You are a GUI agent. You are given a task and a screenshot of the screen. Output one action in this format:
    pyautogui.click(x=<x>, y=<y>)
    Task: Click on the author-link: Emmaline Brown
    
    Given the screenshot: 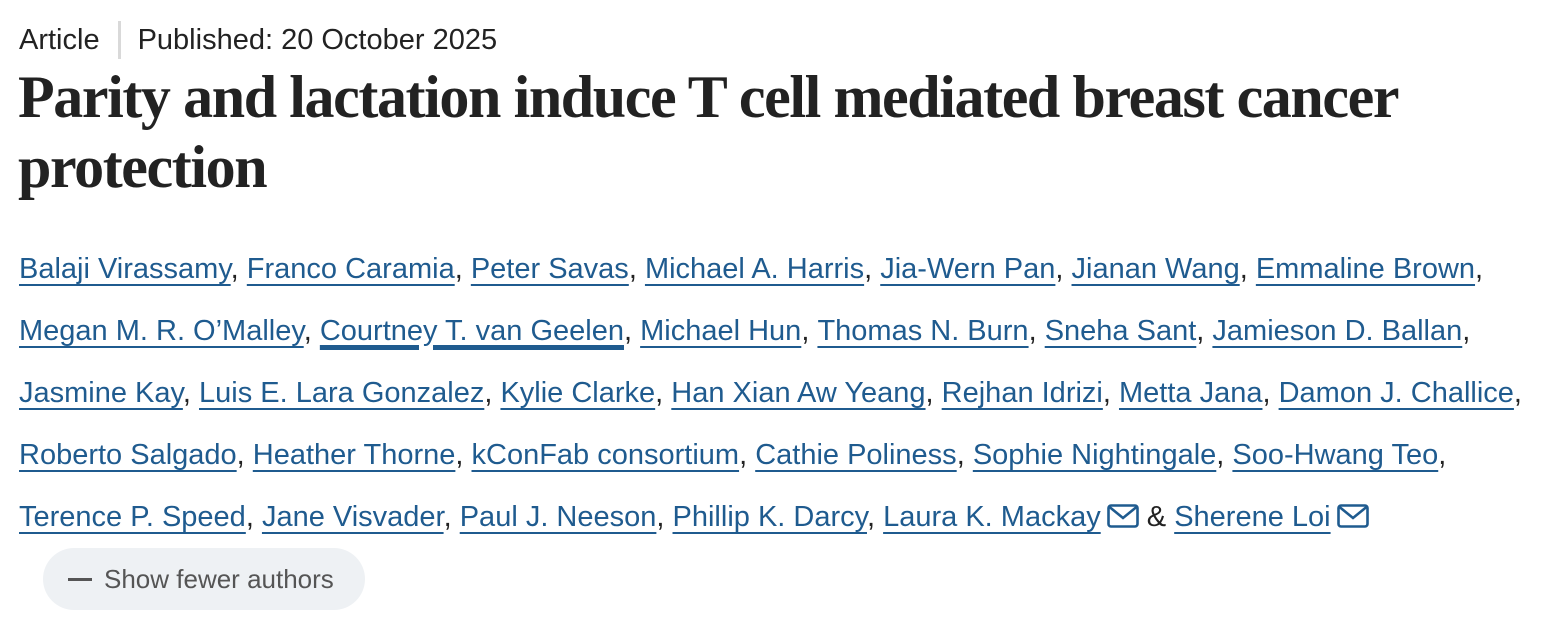 What is the action you would take?
    pyautogui.click(x=1365, y=269)
    